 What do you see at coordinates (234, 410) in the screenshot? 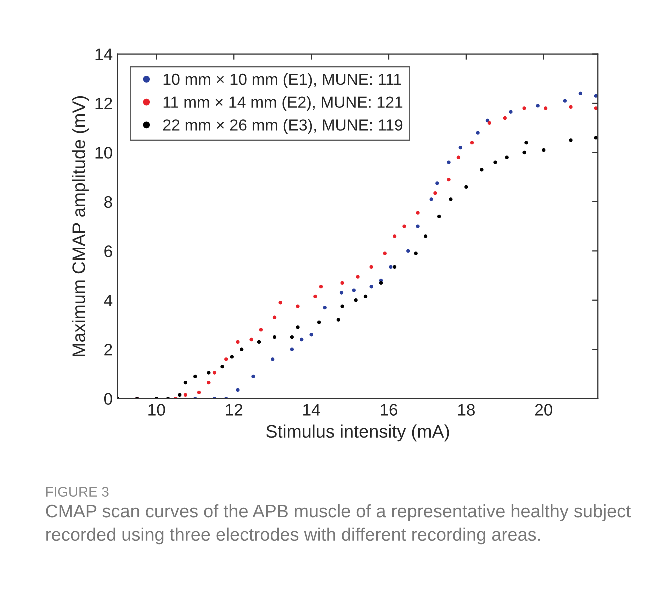
I see `x-tick-label: 12` at bounding box center [234, 410].